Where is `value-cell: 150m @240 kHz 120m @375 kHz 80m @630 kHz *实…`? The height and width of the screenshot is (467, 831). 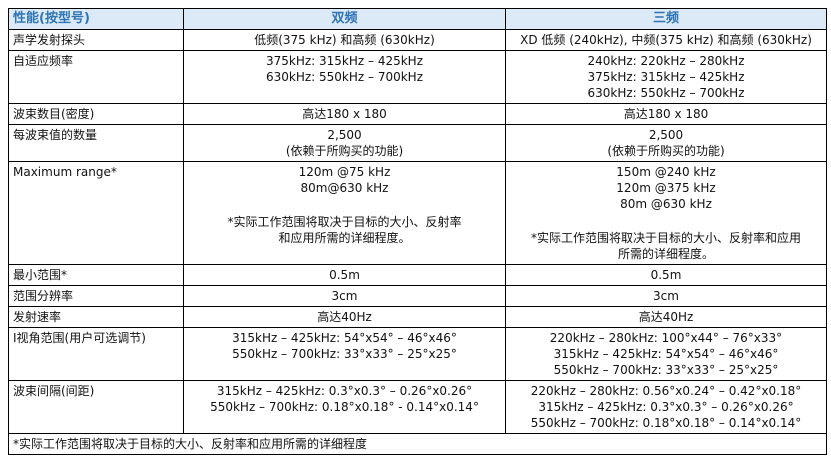 value-cell: 150m @240 kHz 120m @375 kHz 80m @630 kHz *实… is located at coordinates (666, 213).